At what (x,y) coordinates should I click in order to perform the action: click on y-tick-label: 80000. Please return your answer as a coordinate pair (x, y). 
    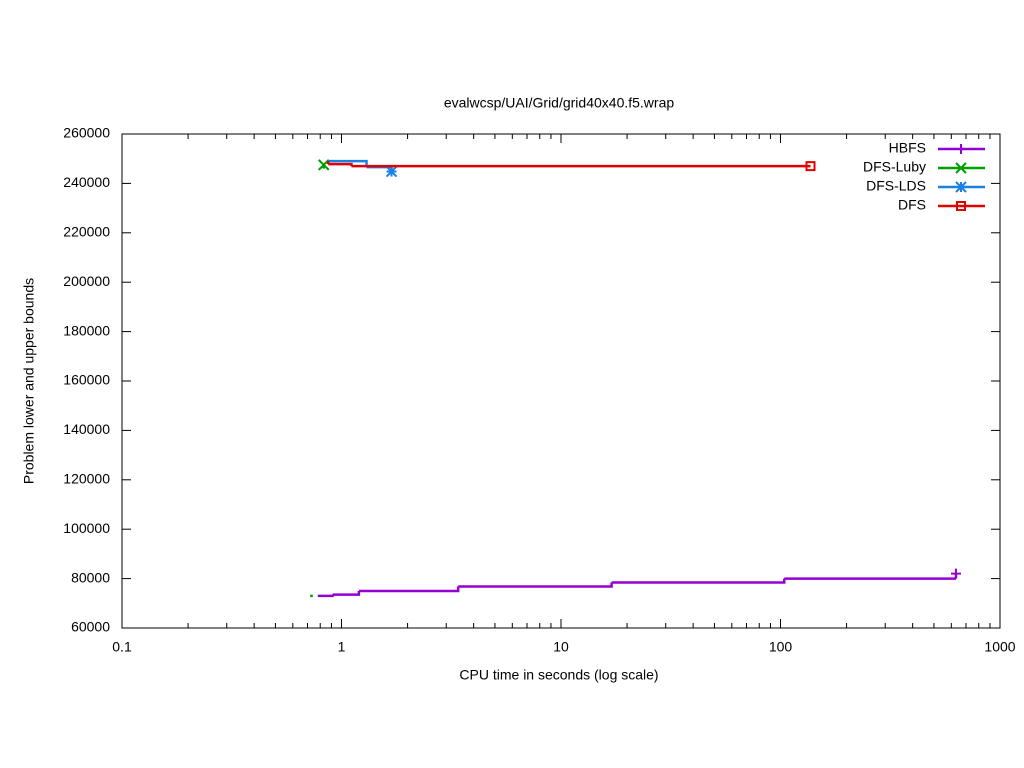
    Looking at the image, I should click on (90, 577).